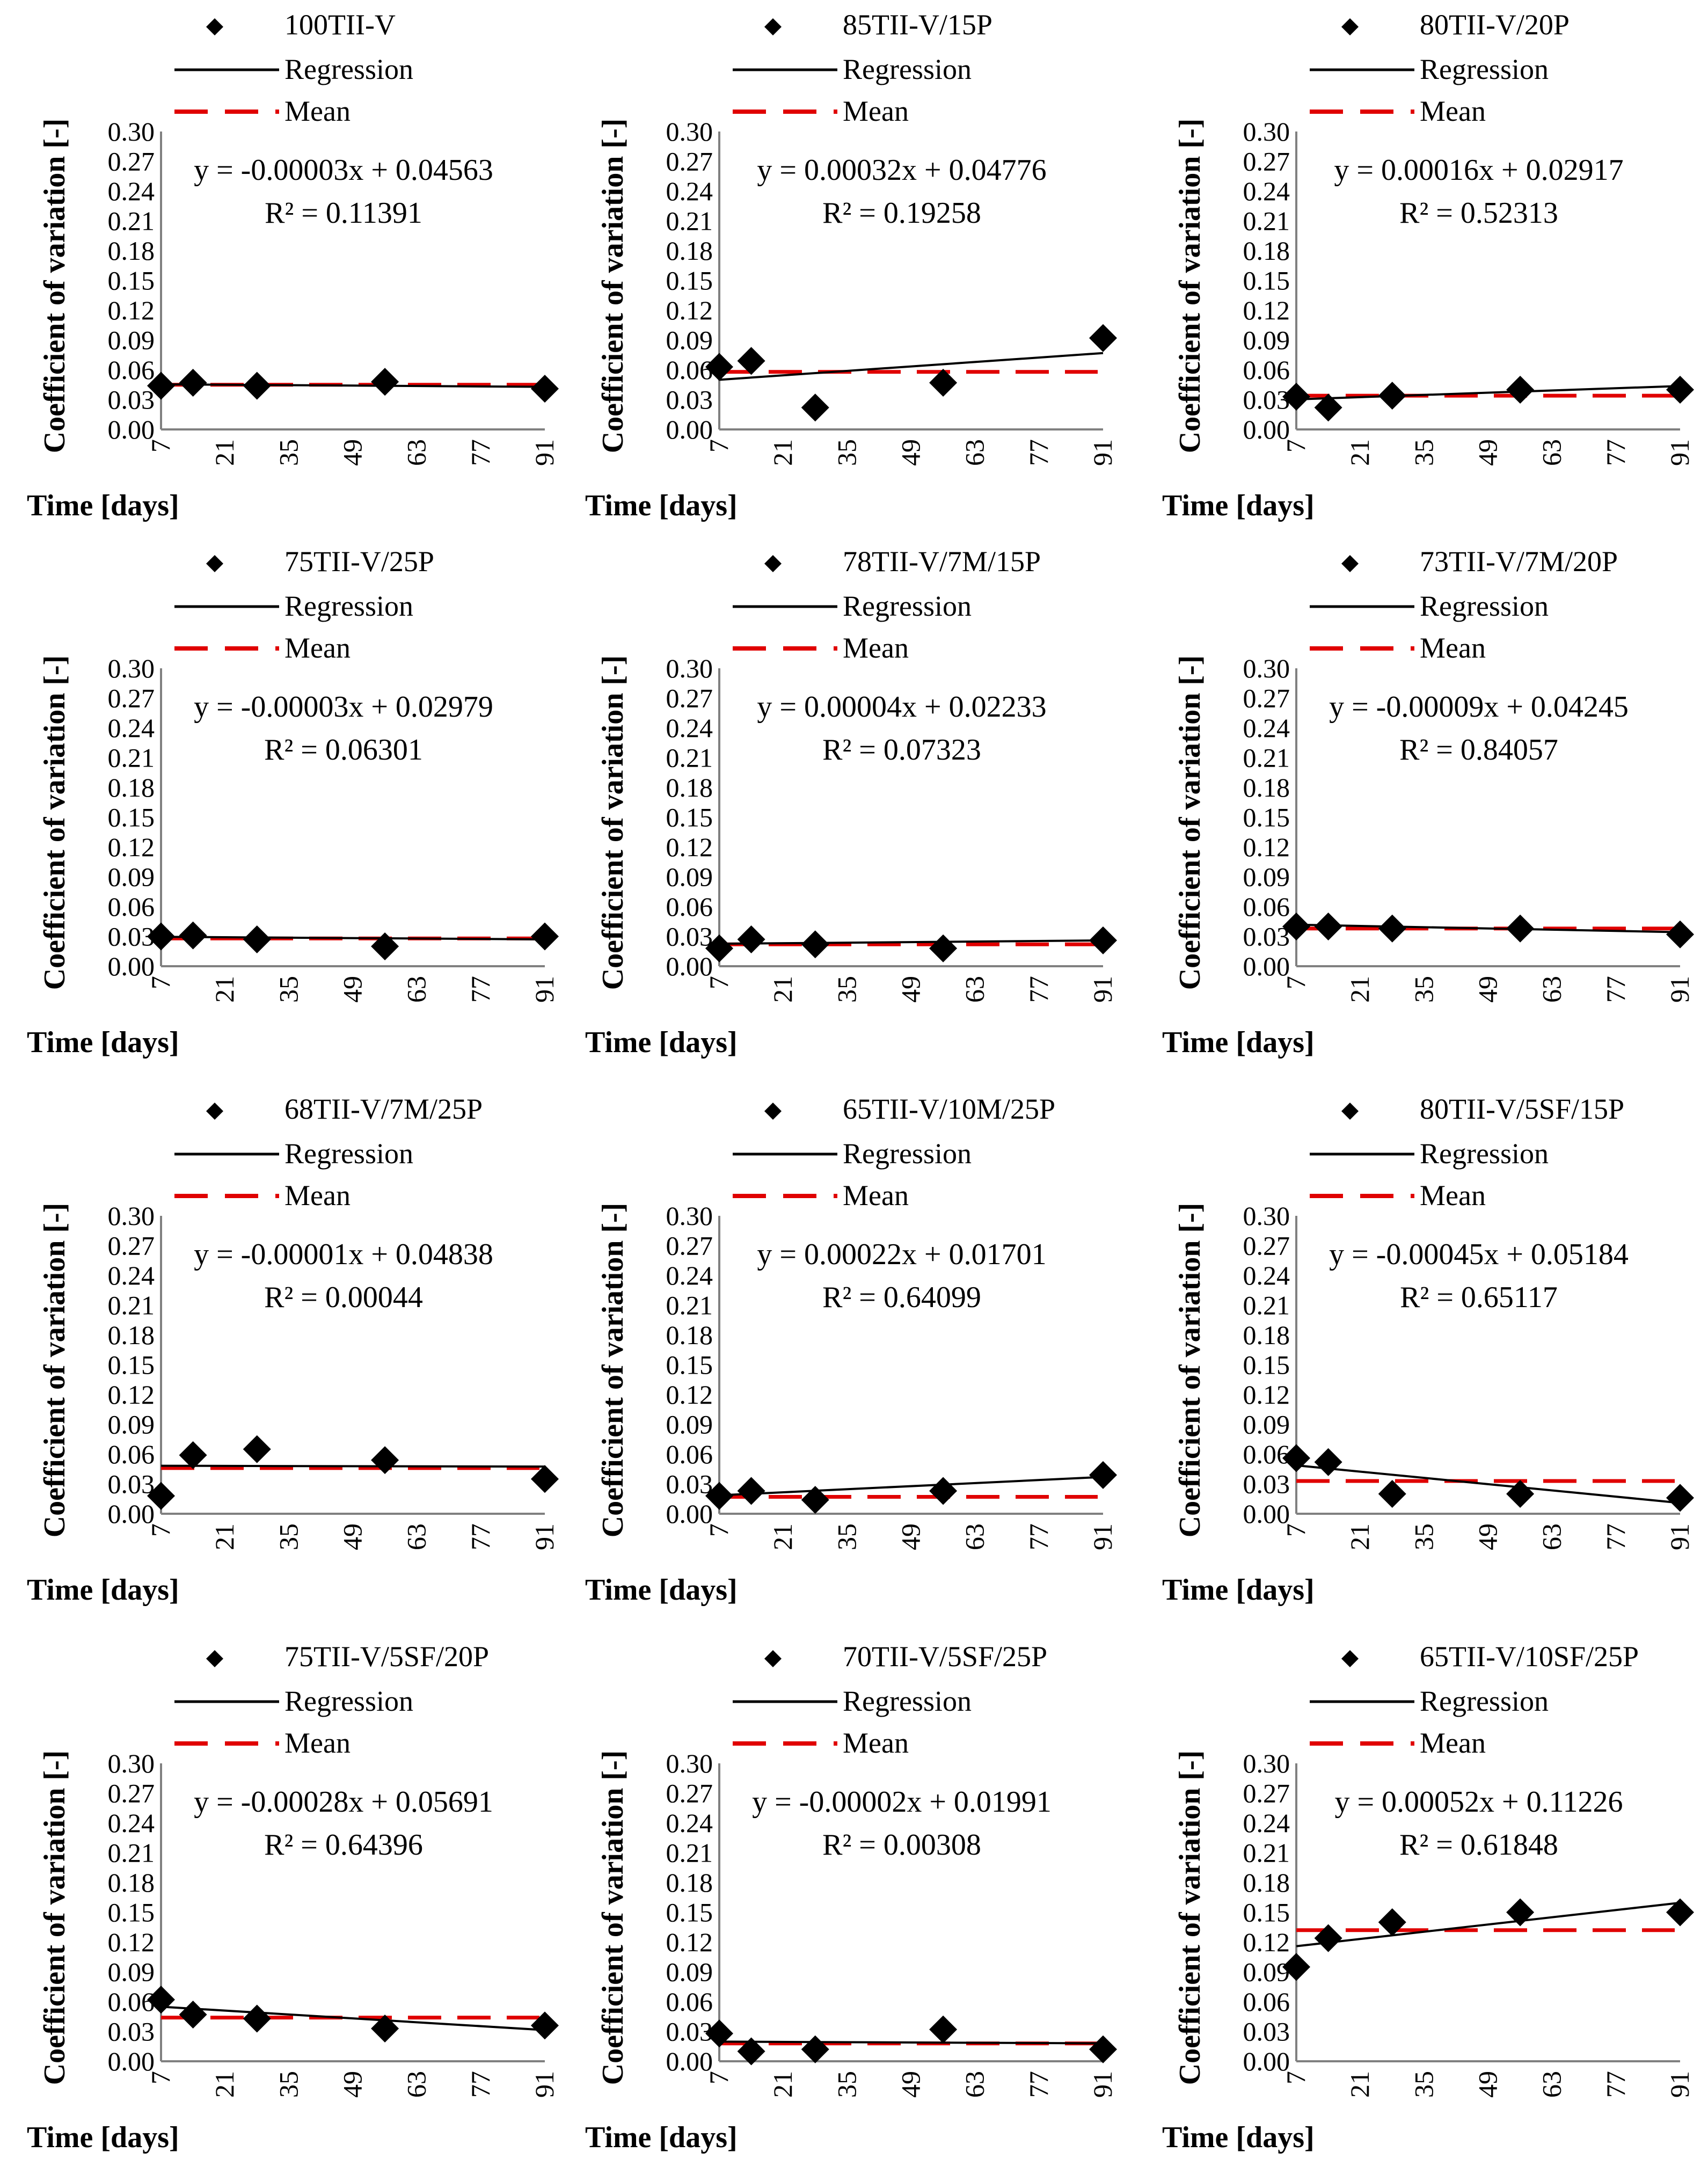 This screenshot has height=2174, width=1708. Describe the element at coordinates (901, 1845) in the screenshot. I see `r-squared-label: R² = 0.00308` at that location.